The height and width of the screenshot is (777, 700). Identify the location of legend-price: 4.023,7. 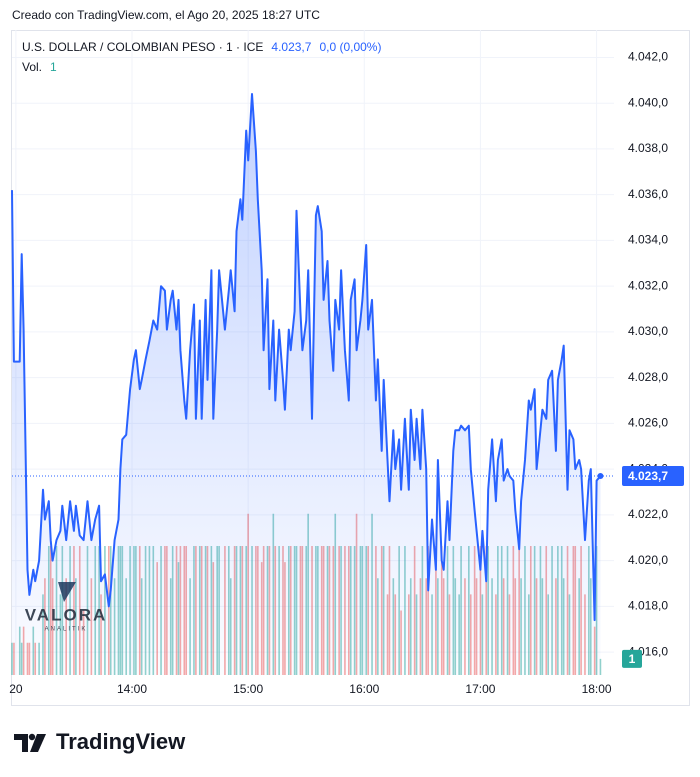
(291, 47).